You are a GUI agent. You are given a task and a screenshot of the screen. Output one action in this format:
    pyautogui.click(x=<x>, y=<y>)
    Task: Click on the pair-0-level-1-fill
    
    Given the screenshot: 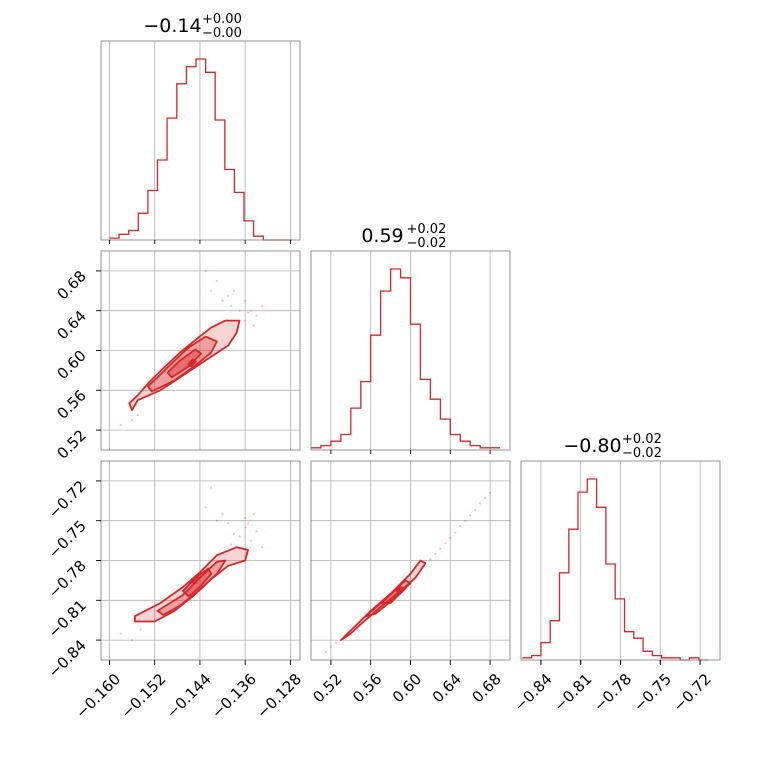 What is the action you would take?
    pyautogui.click(x=182, y=364)
    